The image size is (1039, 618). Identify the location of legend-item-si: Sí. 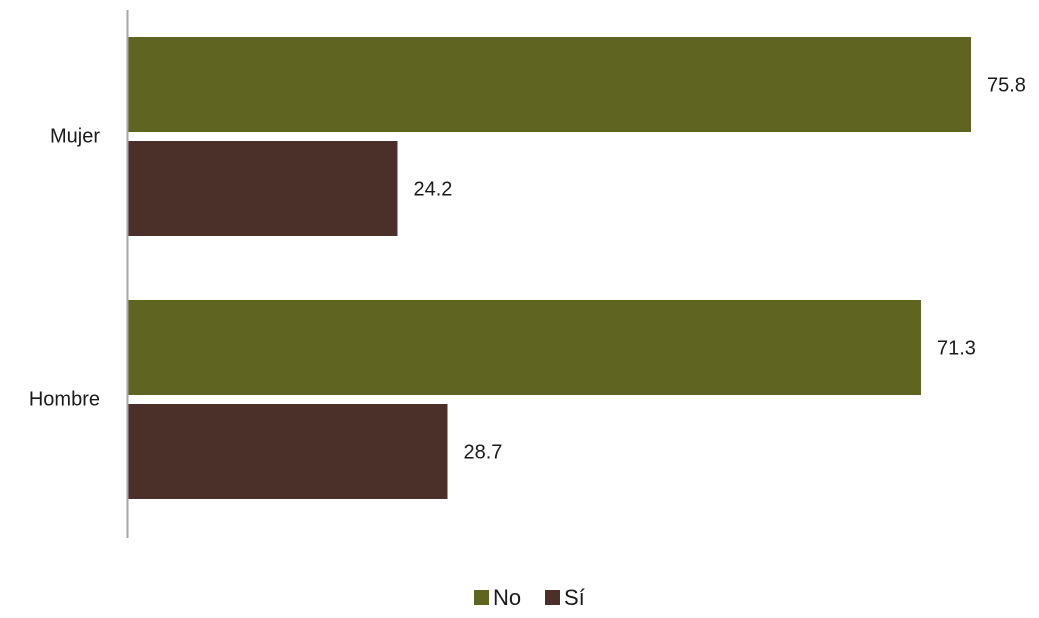
(565, 597).